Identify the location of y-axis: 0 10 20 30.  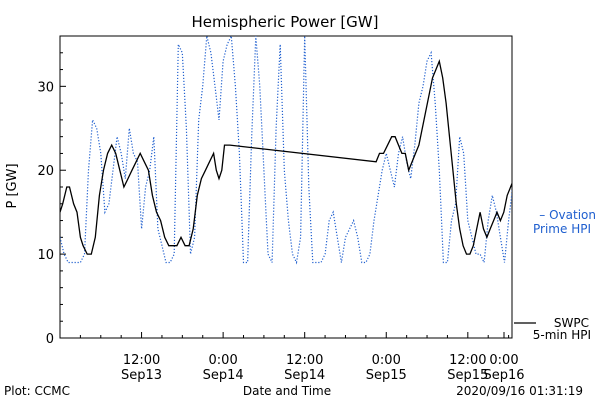
(51, 199).